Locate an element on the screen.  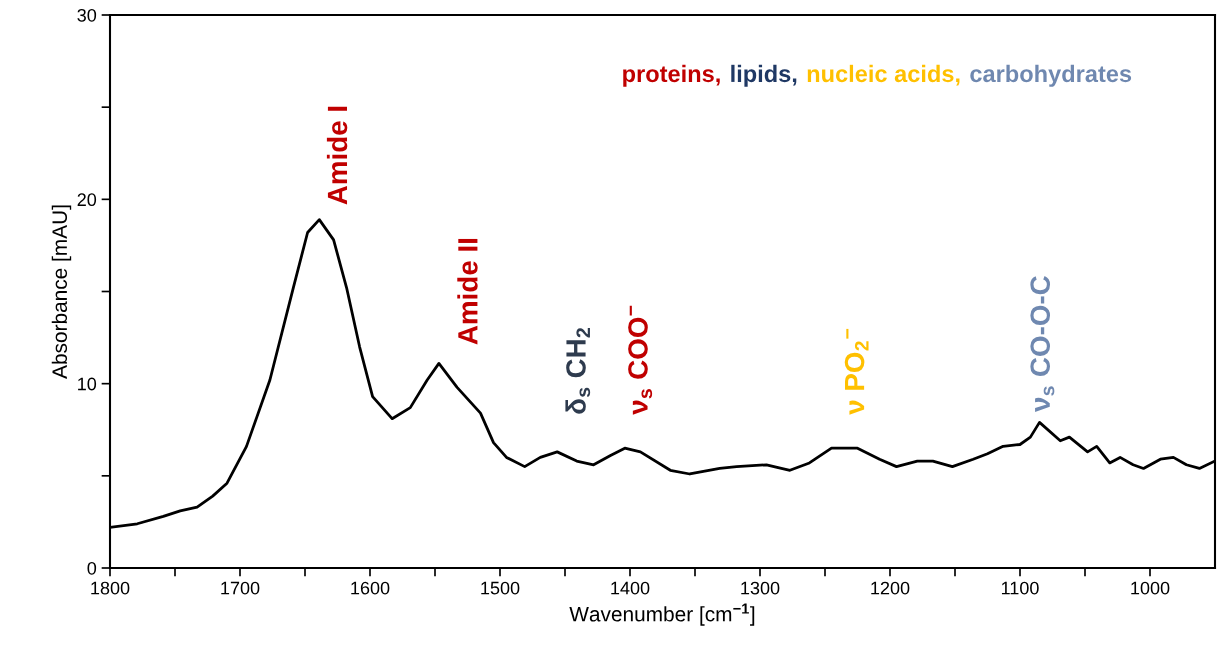
annotation: ν$_{s}$ COO$^{−}$ is located at coordinates (640, 360).